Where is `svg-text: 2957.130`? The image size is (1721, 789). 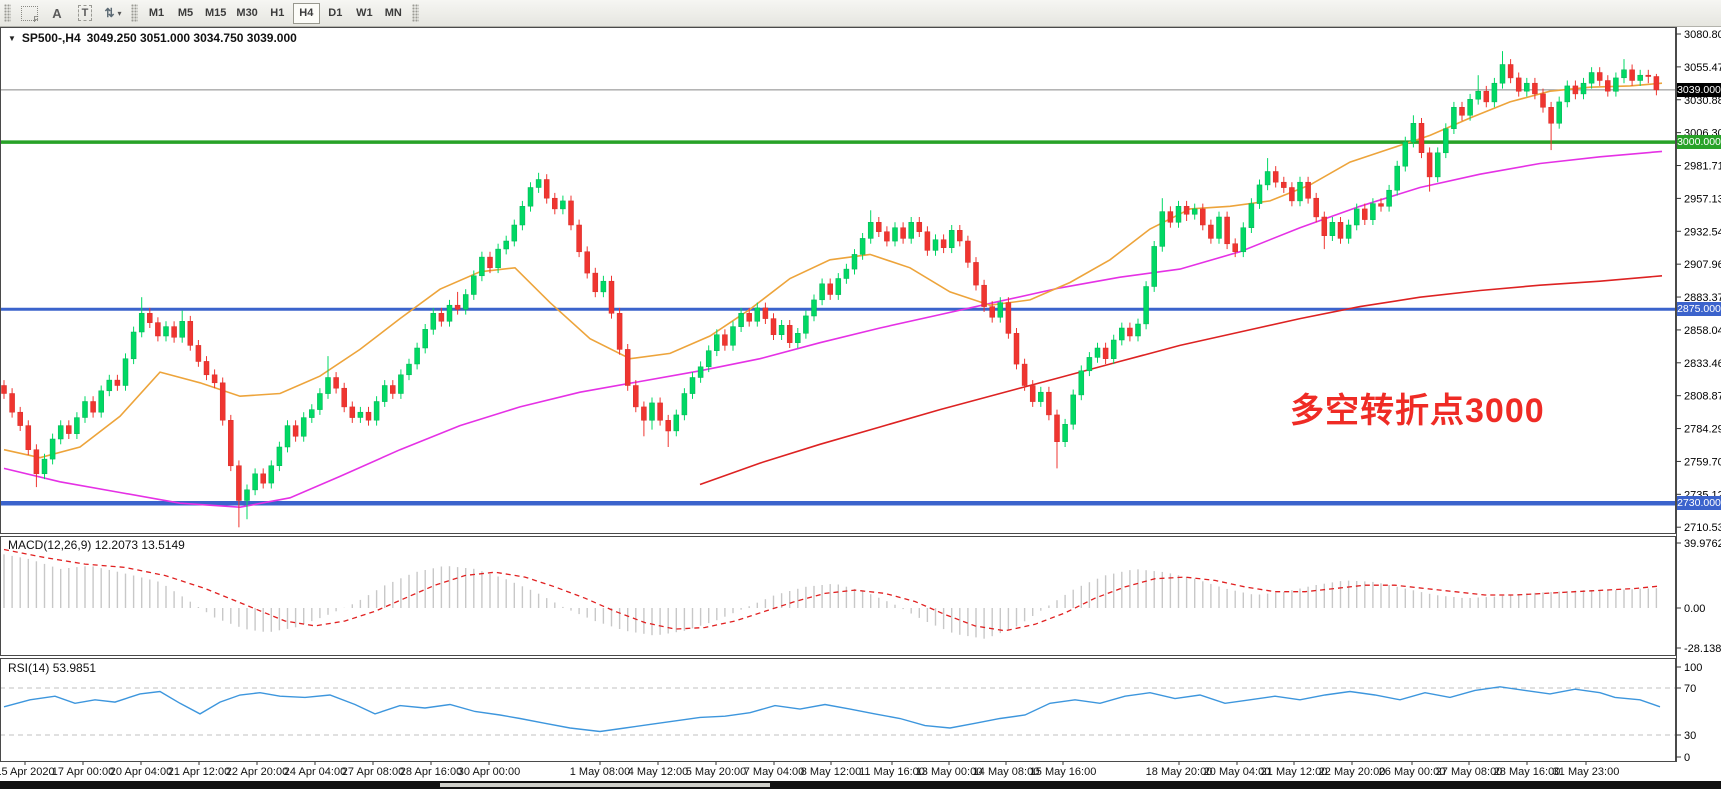 svg-text: 2957.130 is located at coordinates (1702, 199).